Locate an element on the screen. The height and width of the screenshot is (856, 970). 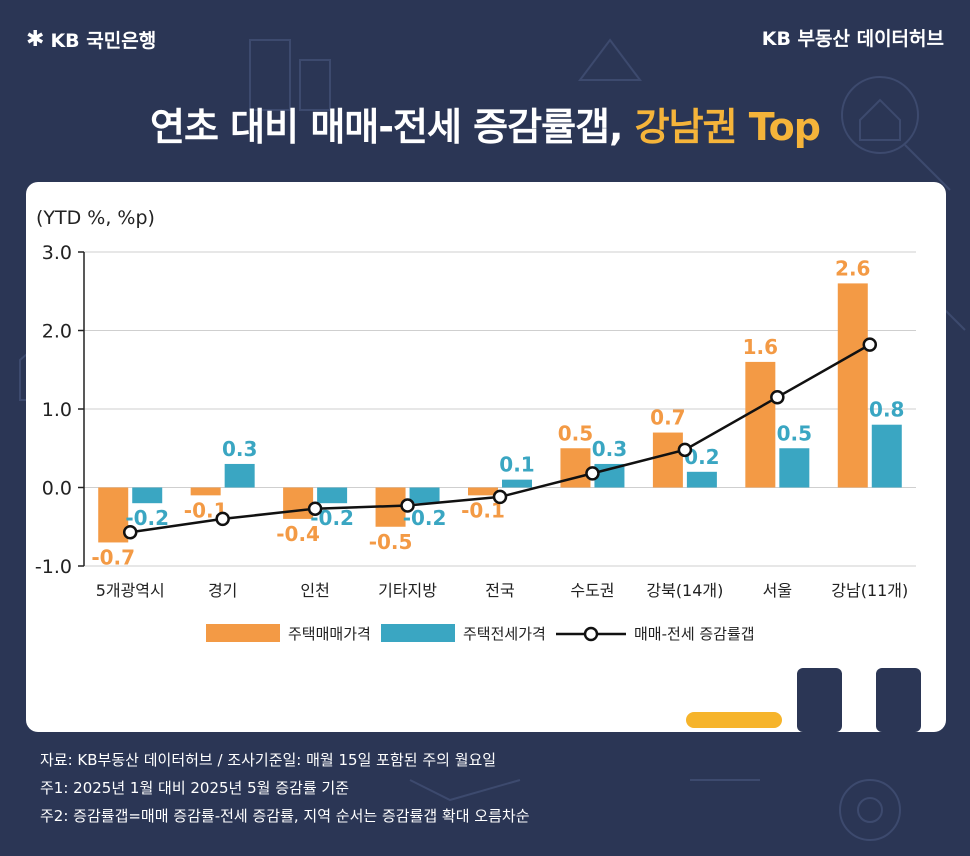
corner-tab-right is located at coordinates (898, 700).